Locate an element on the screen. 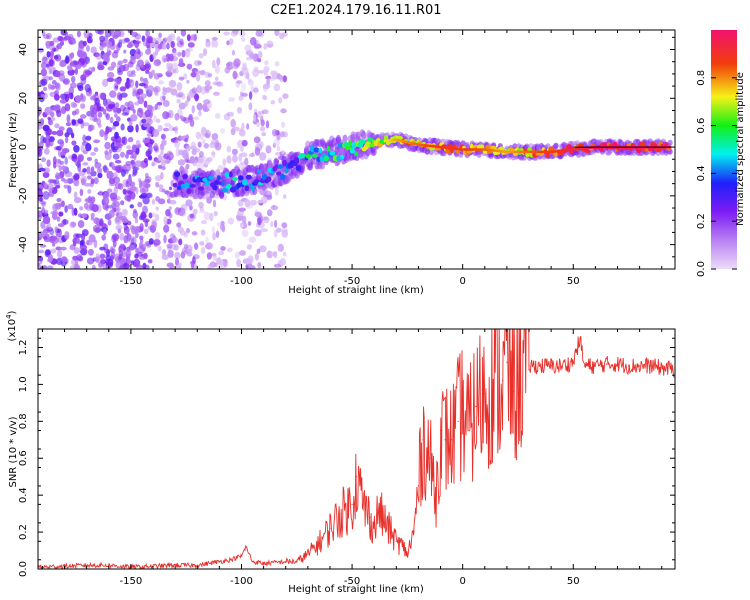  y-tick-label: 0.2 is located at coordinates (23, 532).